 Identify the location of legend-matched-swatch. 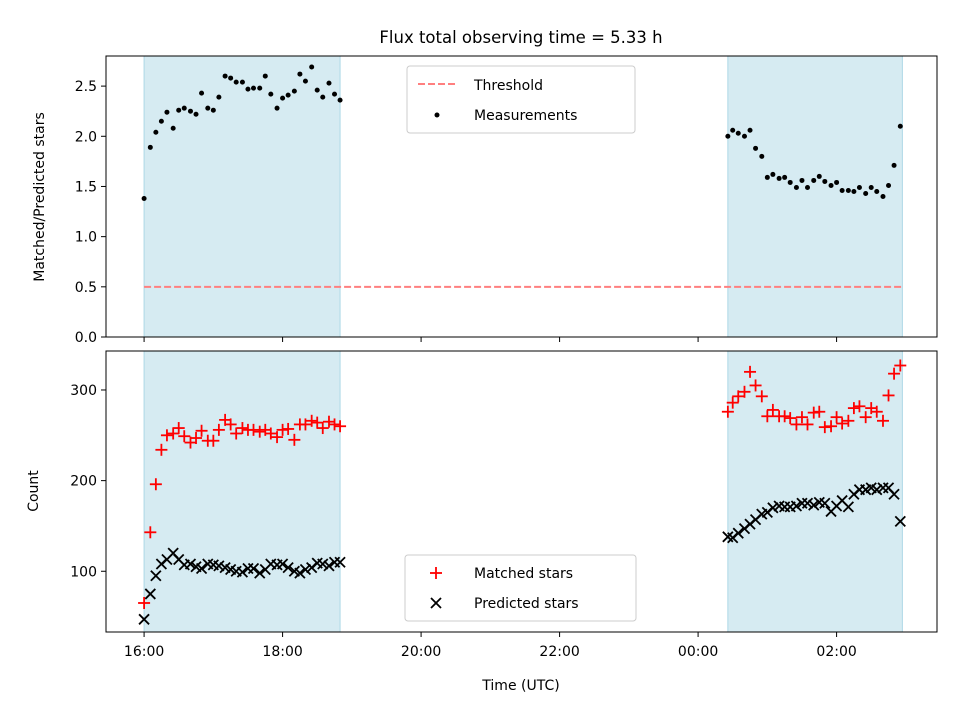
(436, 573).